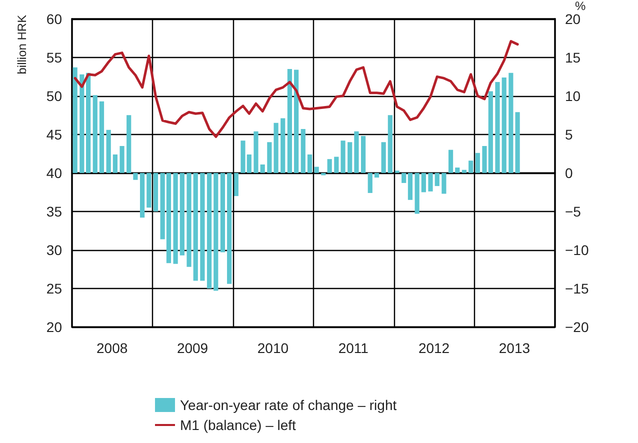 The width and height of the screenshot is (638, 443). I want to click on y-tick-label: 45, so click(54, 134).